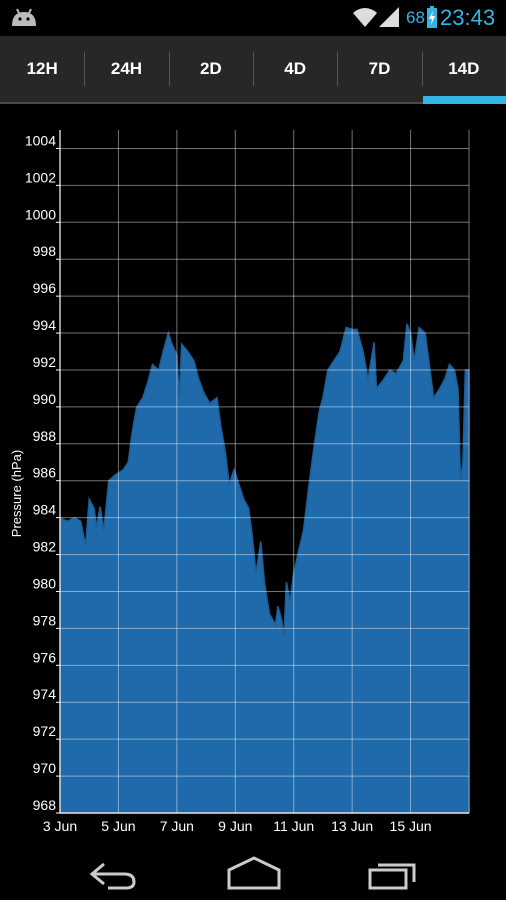  I want to click on y-tick-label: 990, so click(45, 399).